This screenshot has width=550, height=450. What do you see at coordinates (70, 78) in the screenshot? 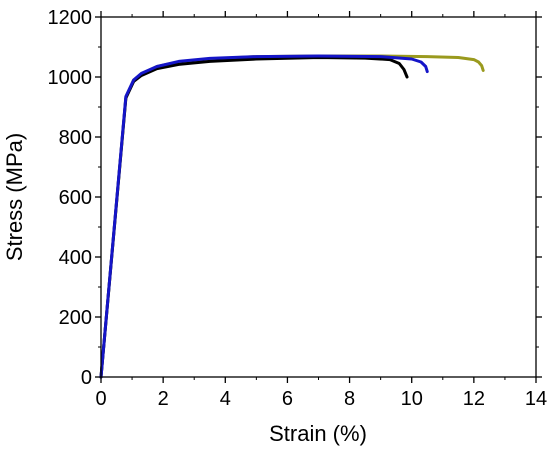
I see `y-tick-label: 1000` at bounding box center [70, 78].